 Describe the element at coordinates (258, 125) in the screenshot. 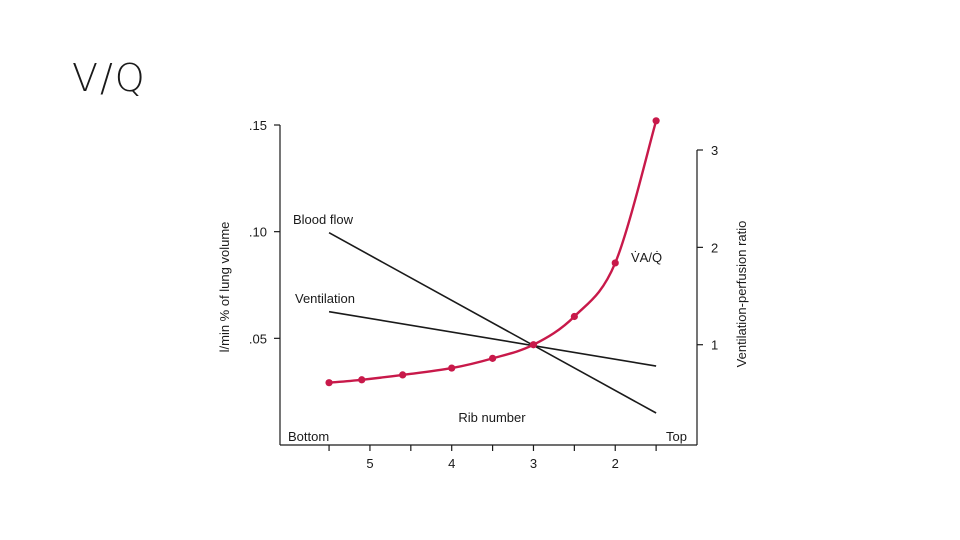

I see `left-y-tick-label: .15` at that location.